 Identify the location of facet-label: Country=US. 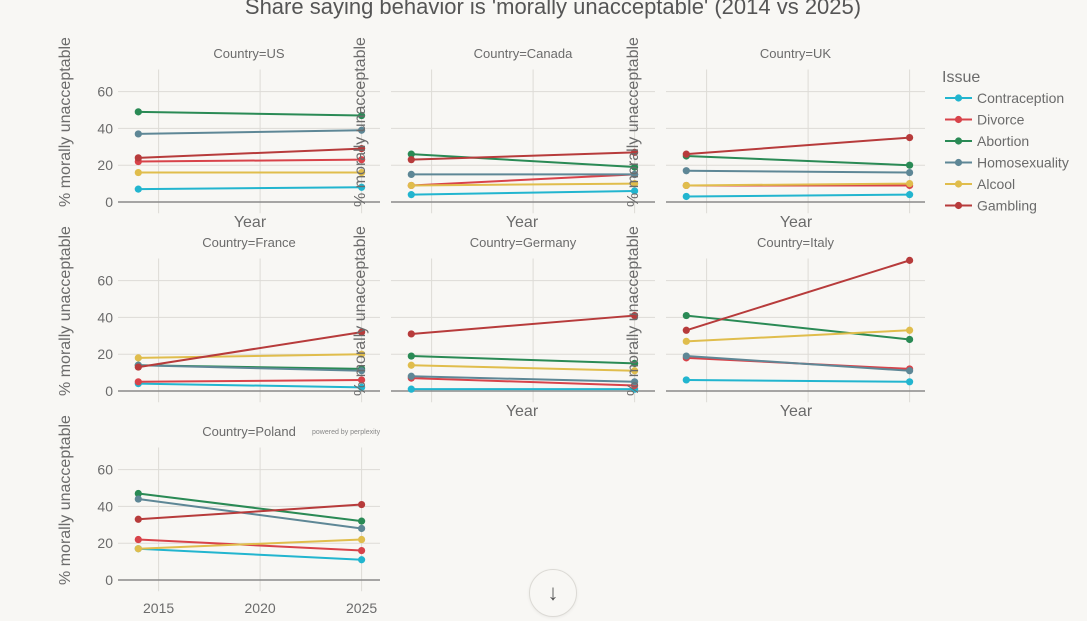
(248, 53).